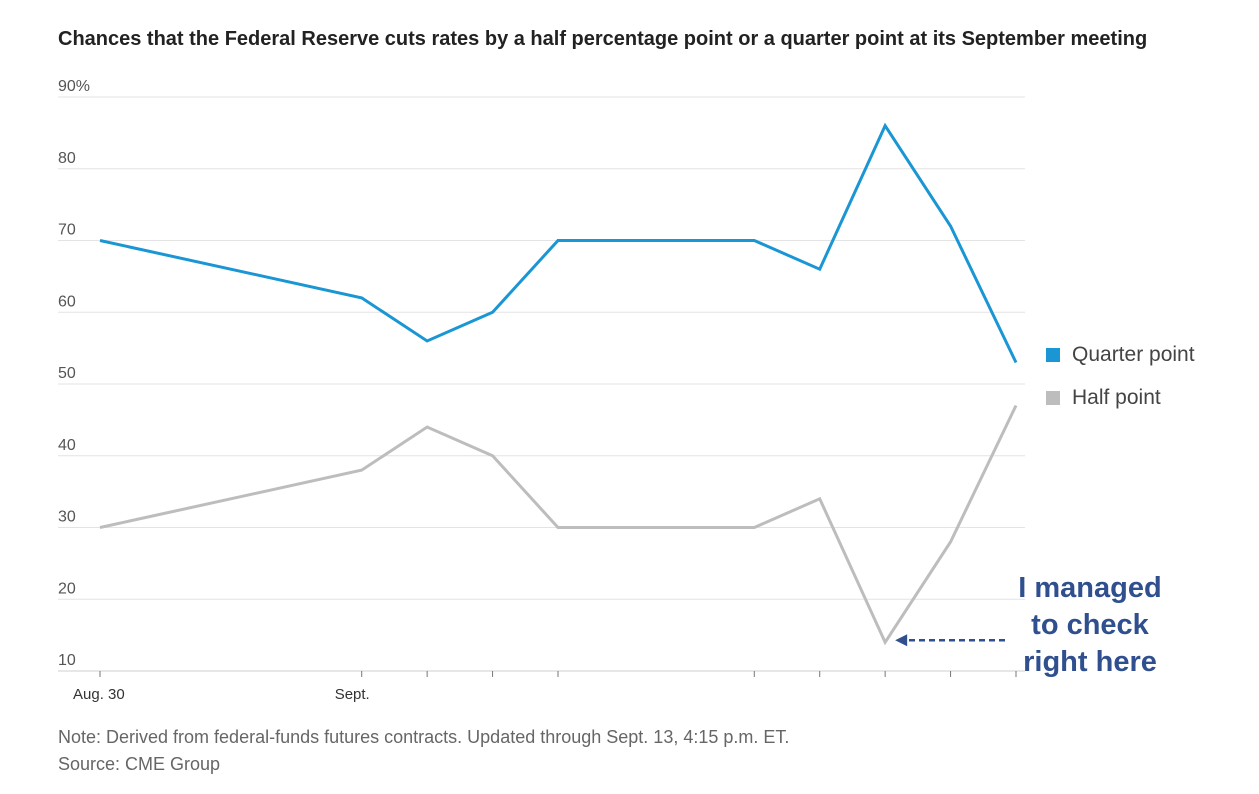  I want to click on legend-swatch-half-point, so click(1053, 398).